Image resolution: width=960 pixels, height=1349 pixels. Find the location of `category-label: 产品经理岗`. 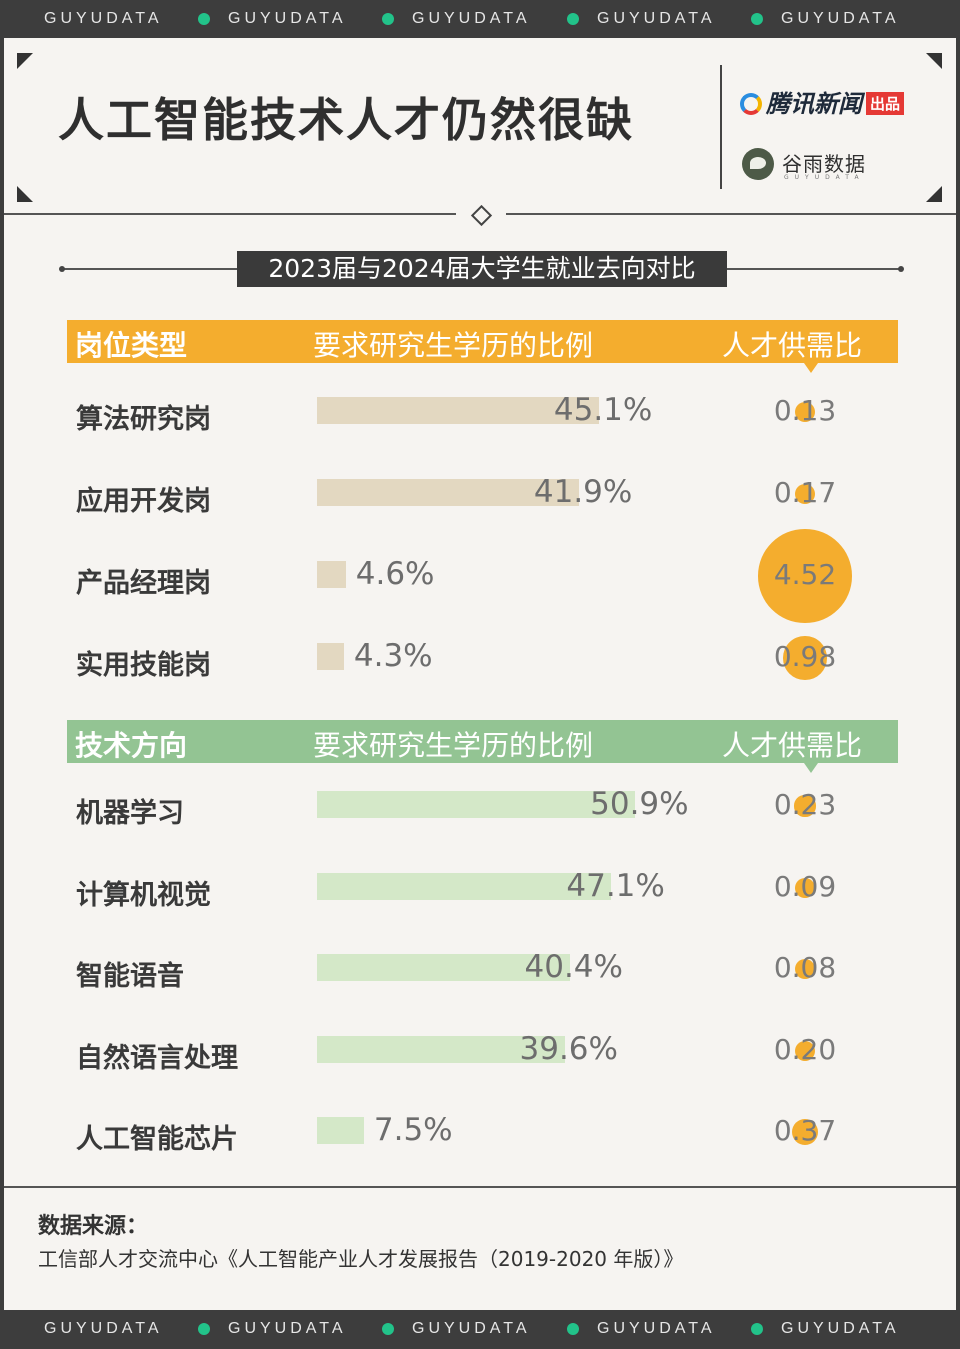

category-label: 产品经理岗 is located at coordinates (143, 583).